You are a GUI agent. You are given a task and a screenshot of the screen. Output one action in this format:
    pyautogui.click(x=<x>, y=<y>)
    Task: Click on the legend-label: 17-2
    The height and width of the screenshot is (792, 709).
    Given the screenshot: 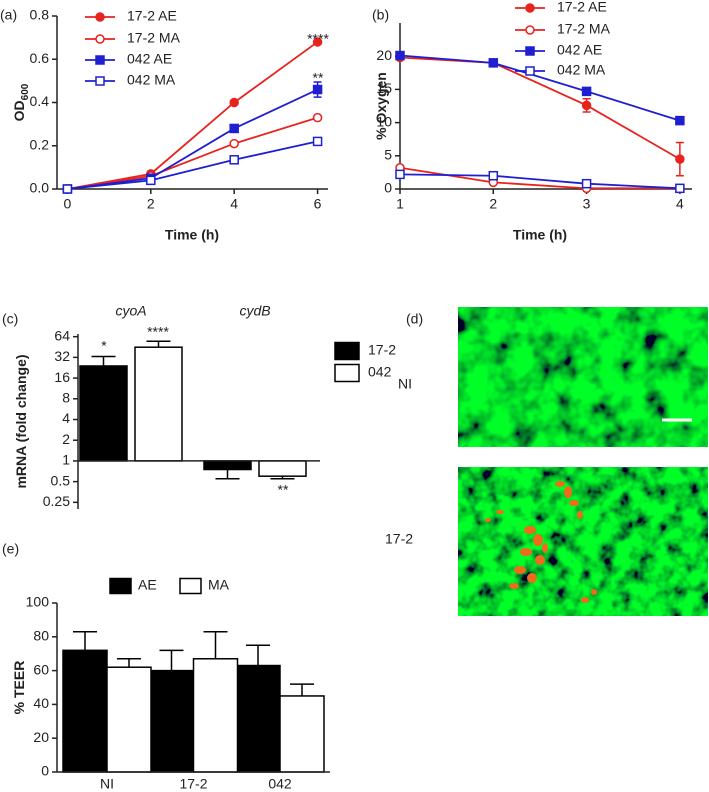 What is the action you would take?
    pyautogui.click(x=382, y=350)
    